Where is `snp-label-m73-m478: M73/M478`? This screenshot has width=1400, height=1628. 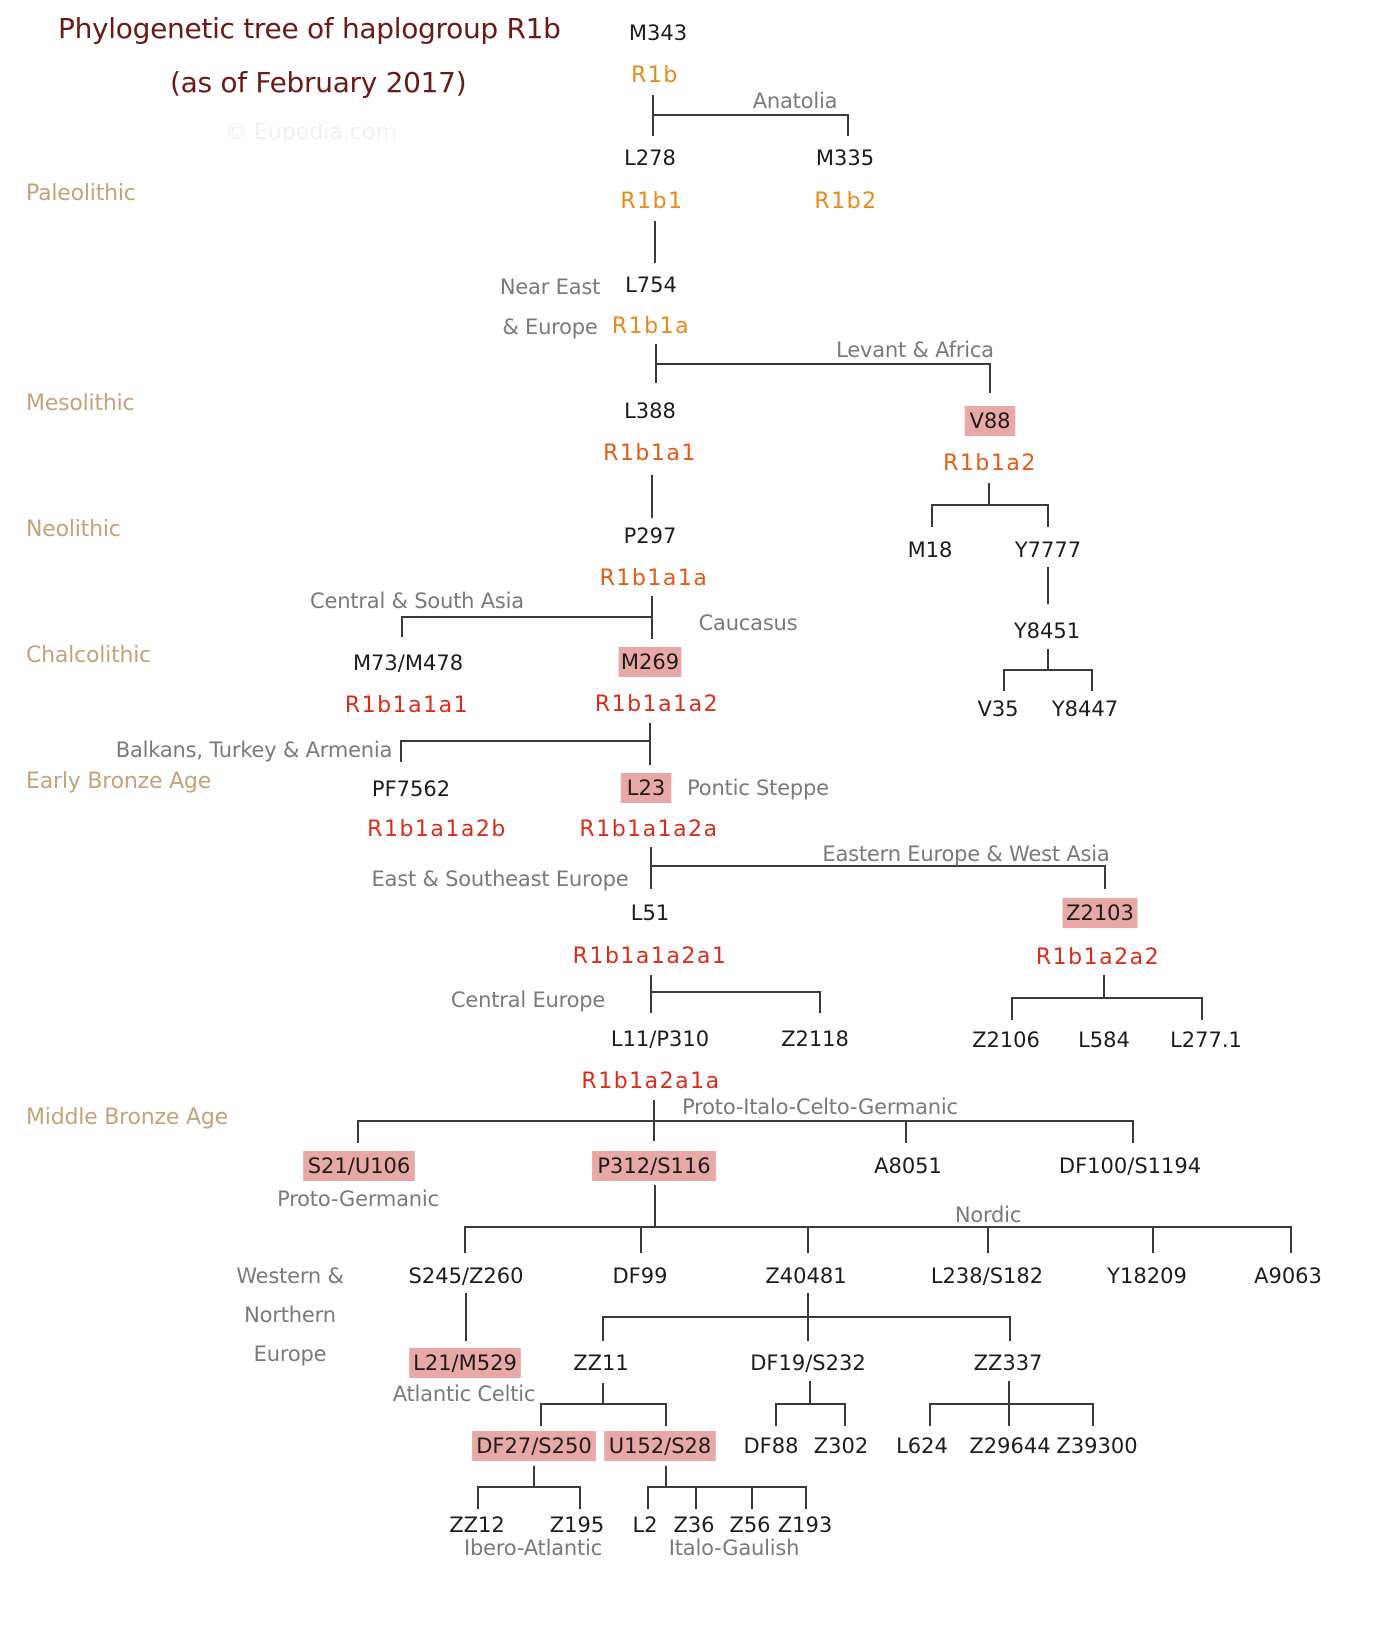 snp-label-m73-m478: M73/M478 is located at coordinates (408, 663).